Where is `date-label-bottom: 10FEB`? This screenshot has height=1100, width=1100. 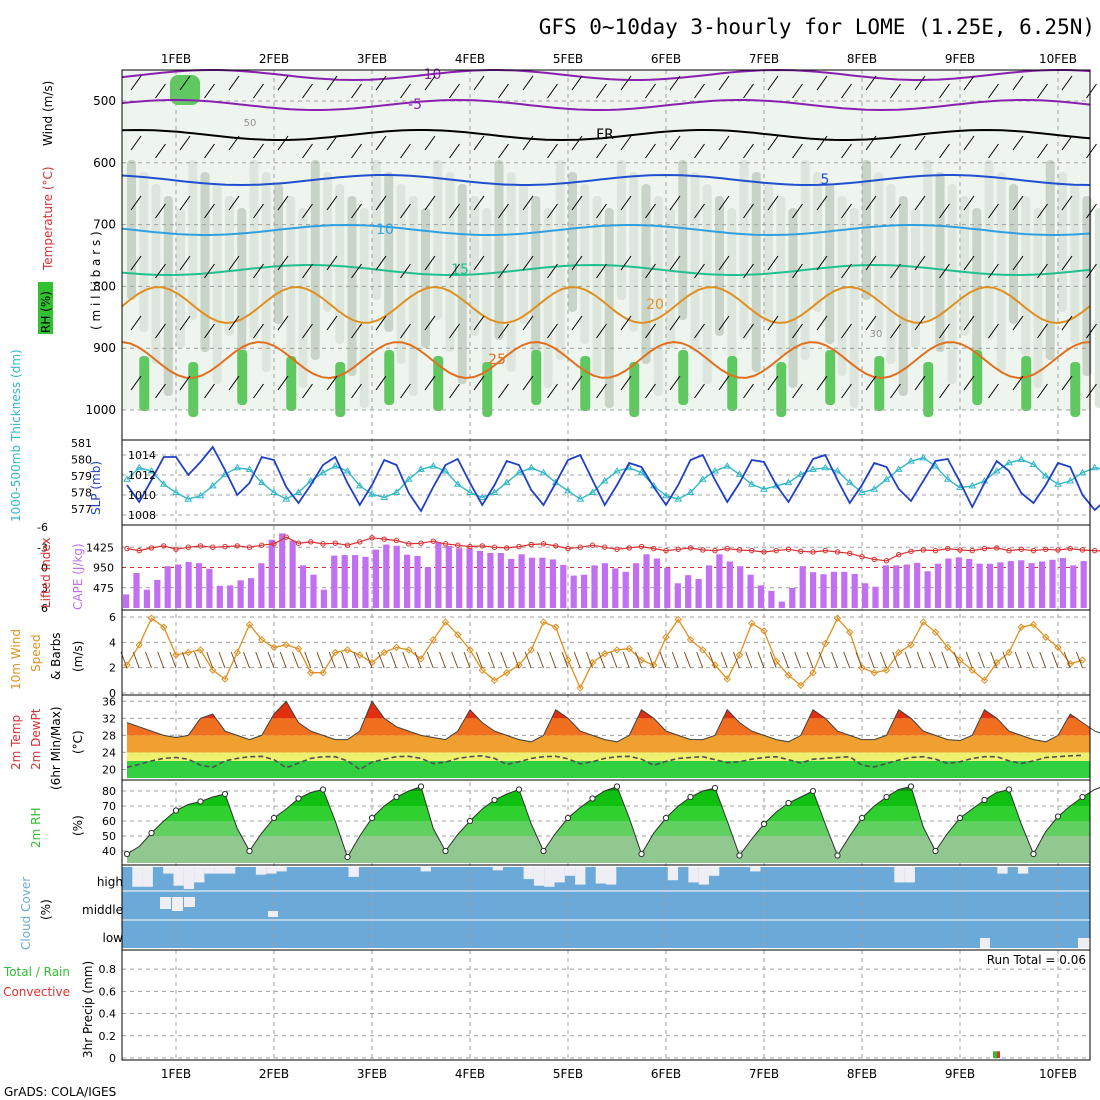
date-label-bottom: 10FEB is located at coordinates (1058, 1074).